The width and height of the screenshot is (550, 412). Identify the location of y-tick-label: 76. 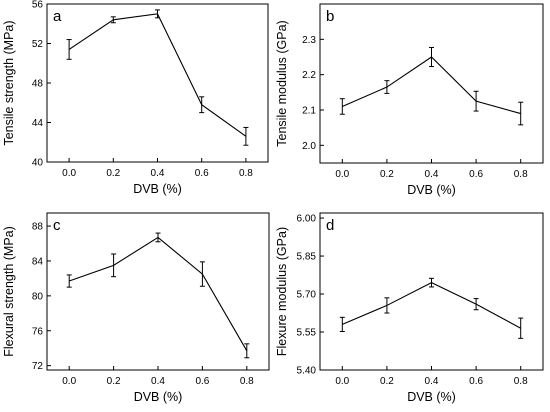
(38, 331).